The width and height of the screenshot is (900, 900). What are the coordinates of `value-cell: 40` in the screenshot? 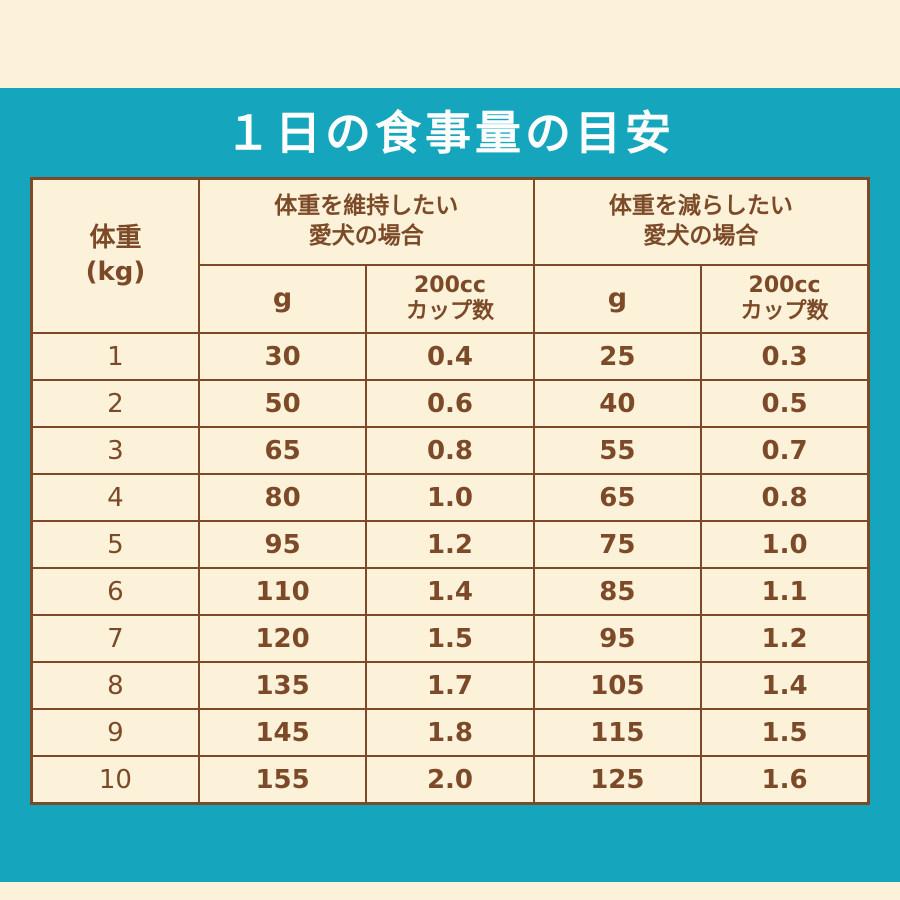 It's located at (617, 404).